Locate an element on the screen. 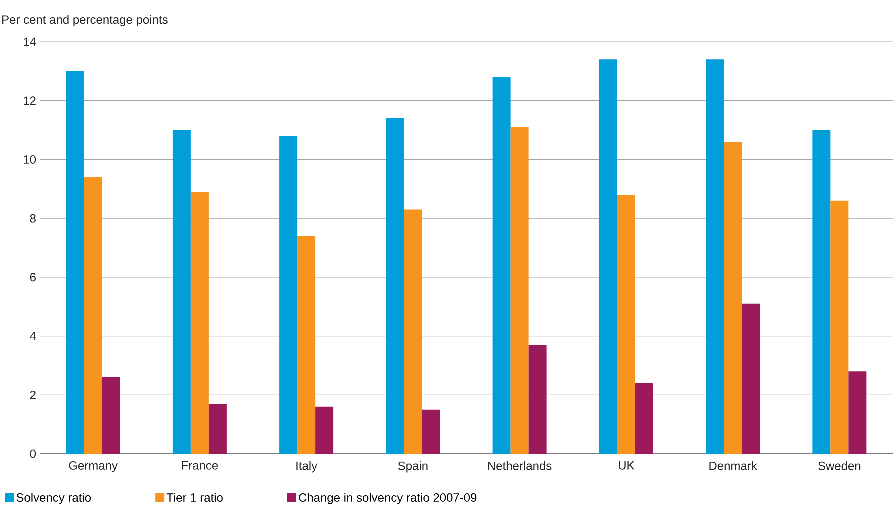  x-tick-label: Germany is located at coordinates (93, 467).